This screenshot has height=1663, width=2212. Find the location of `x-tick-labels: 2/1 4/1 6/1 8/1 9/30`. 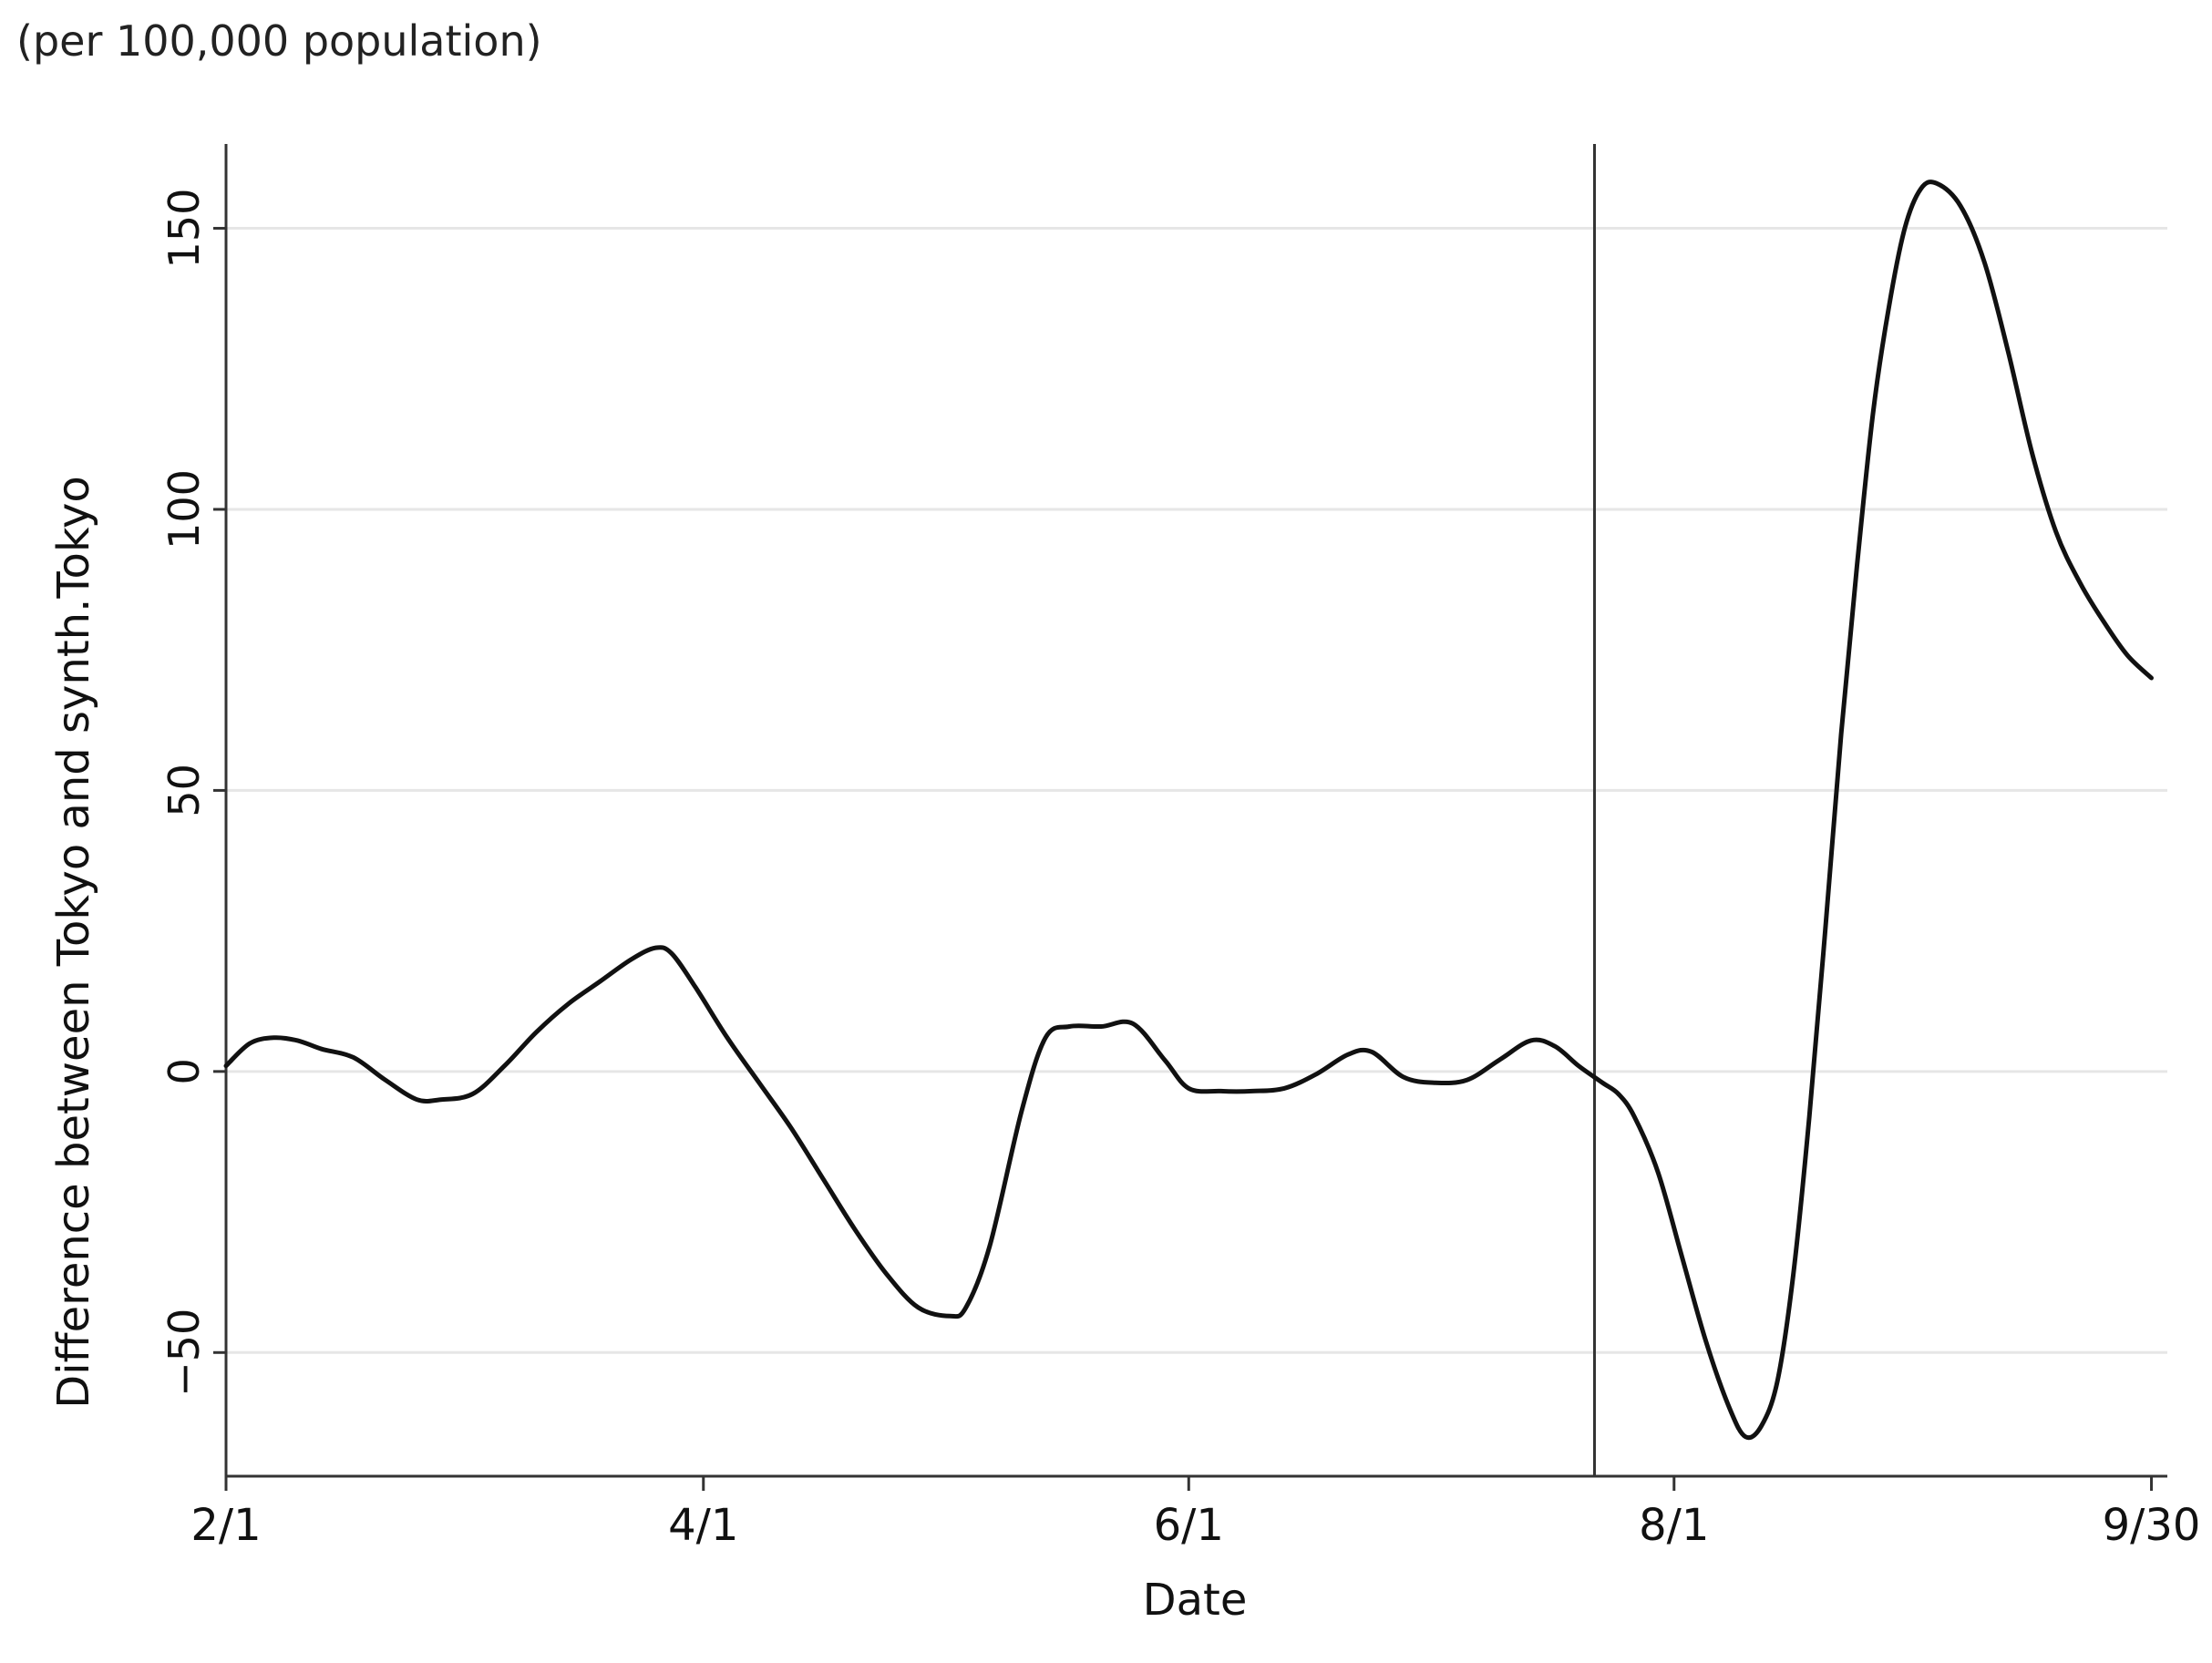

x-tick-labels: 2/1 4/1 6/1 8/1 9/30 is located at coordinates (1195, 1526).